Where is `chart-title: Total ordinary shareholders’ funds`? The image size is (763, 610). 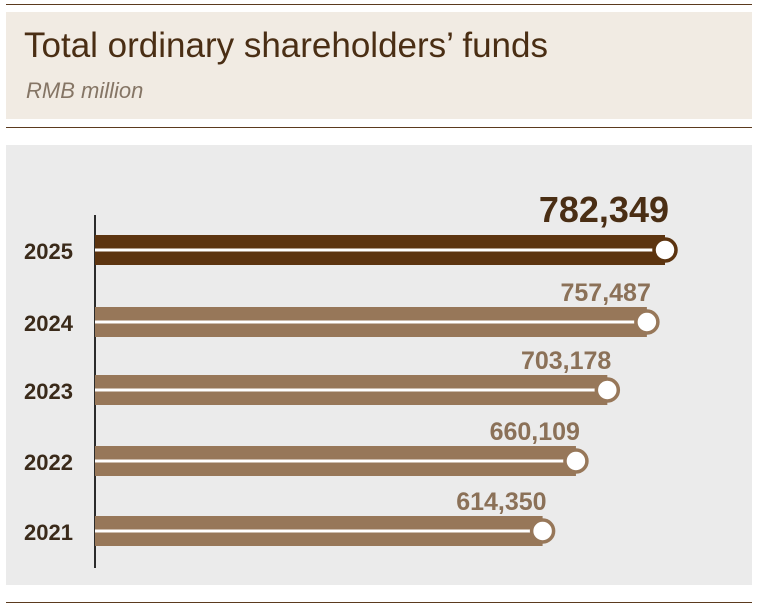 chart-title: Total ordinary shareholders’ funds is located at coordinates (286, 45).